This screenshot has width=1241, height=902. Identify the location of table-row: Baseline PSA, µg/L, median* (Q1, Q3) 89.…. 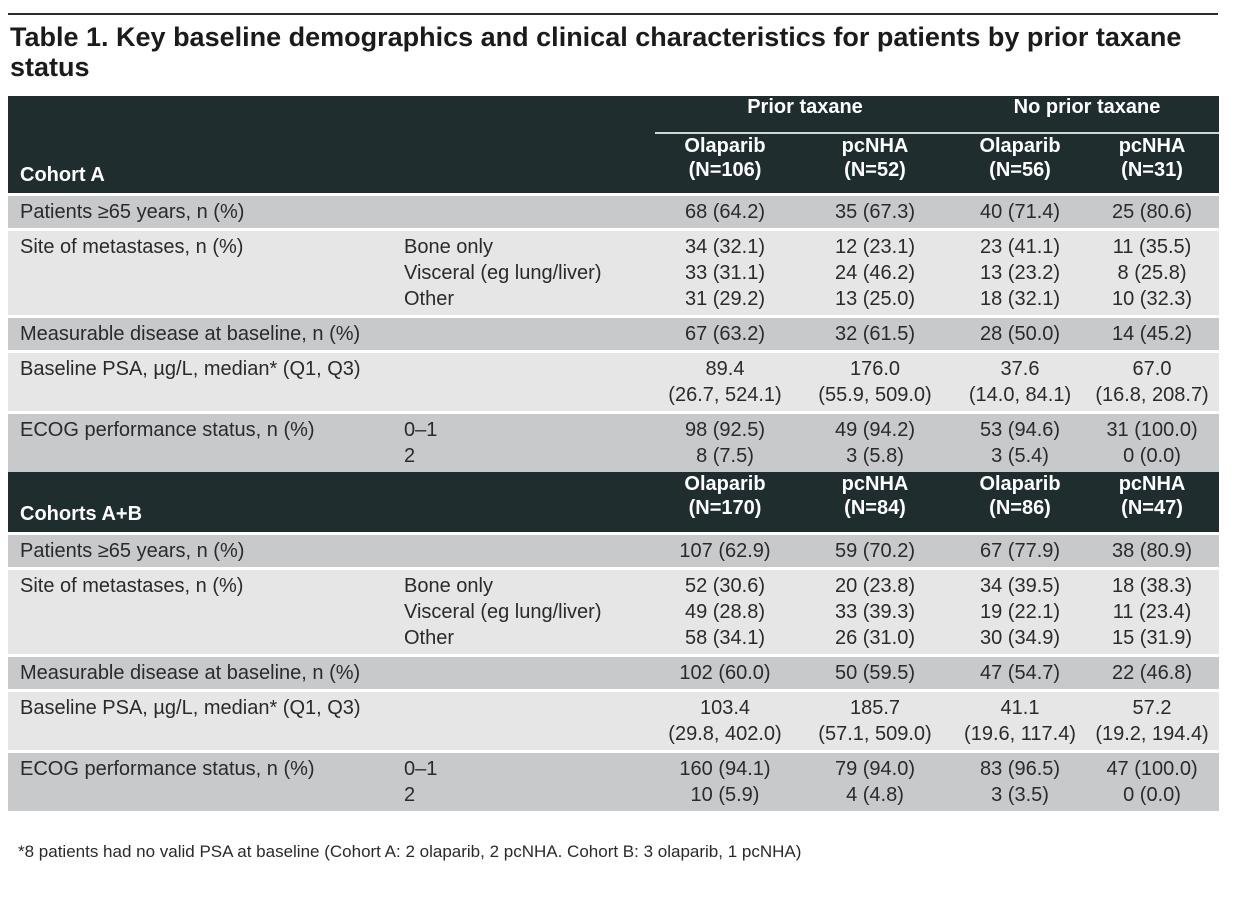
(614, 381).